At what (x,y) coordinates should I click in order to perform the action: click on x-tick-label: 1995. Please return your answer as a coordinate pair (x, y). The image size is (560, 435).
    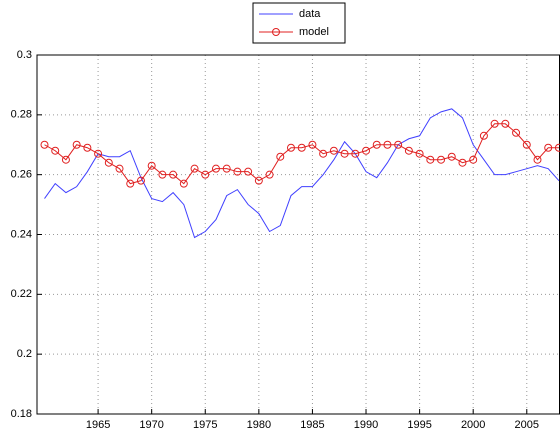
    Looking at the image, I should click on (419, 425).